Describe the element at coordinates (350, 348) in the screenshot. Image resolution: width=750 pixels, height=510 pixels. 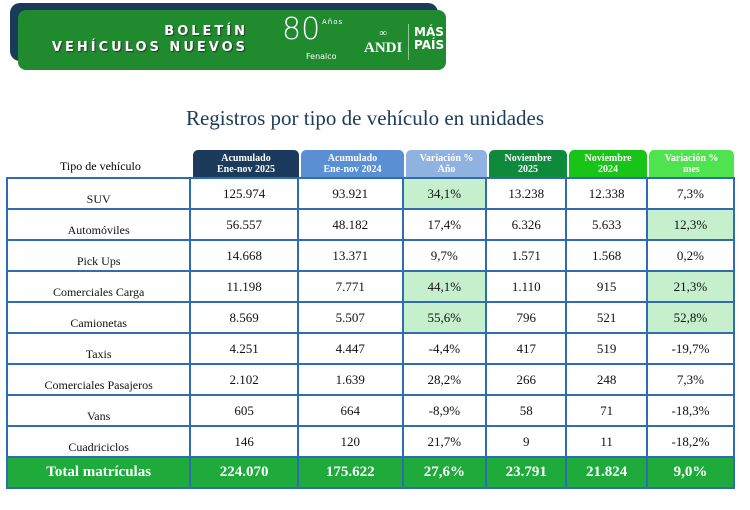
I see `cell-value: 4.447` at that location.